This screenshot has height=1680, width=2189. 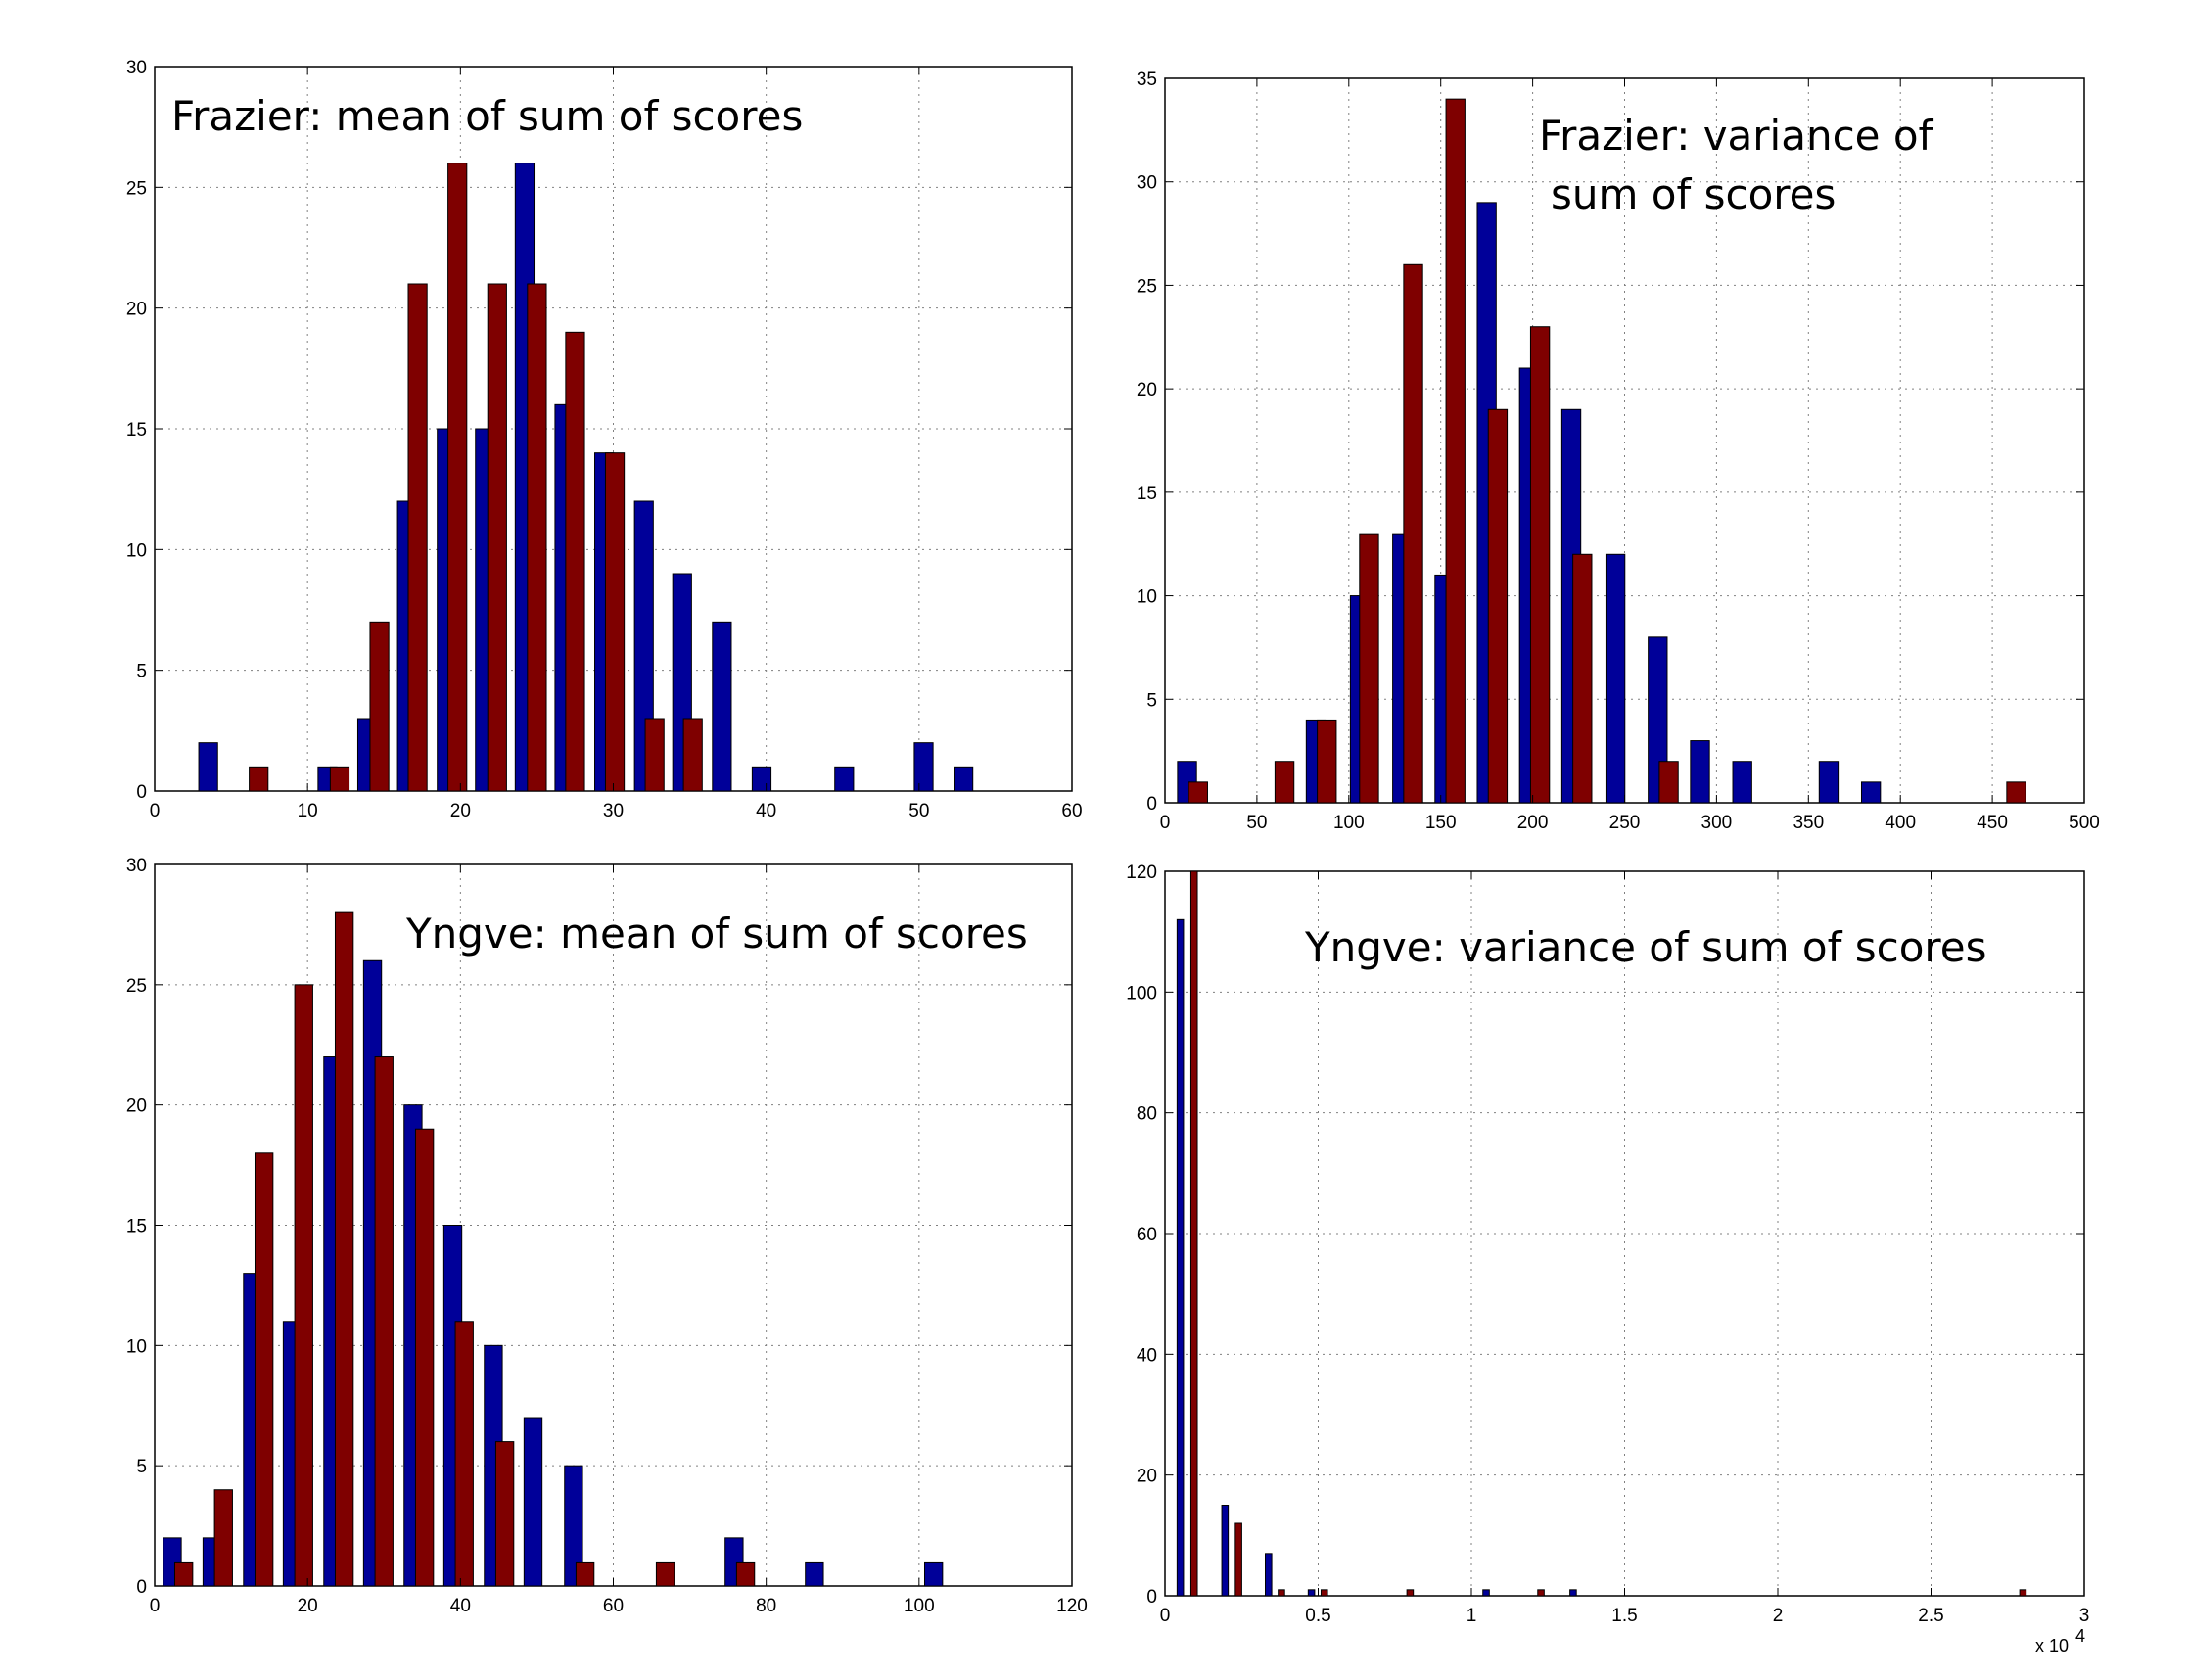 I want to click on x-tick-label: 250, so click(x=1625, y=823).